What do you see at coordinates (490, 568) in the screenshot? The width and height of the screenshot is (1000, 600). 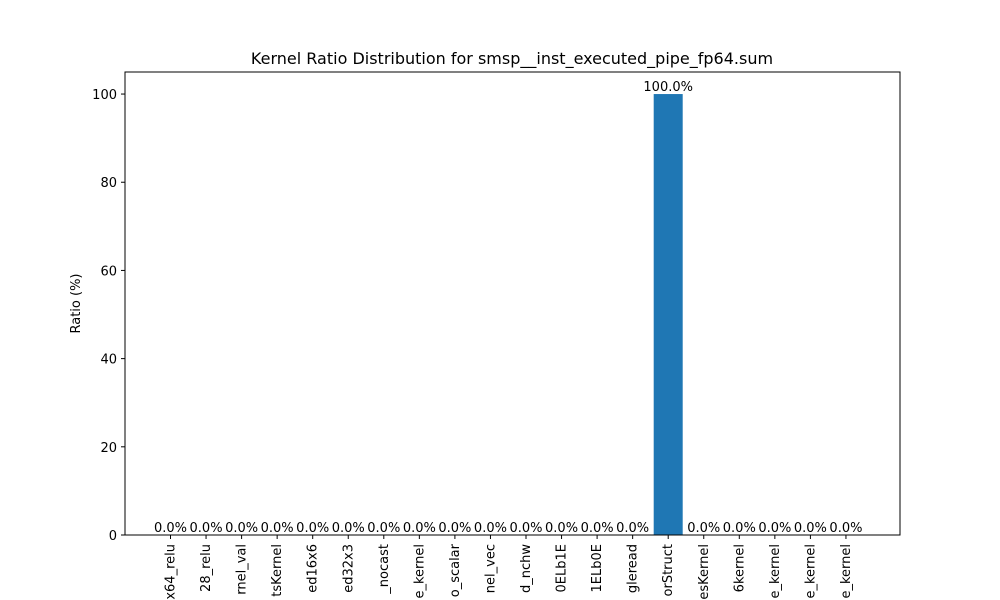 I see `x-tick-label: nel_vec` at bounding box center [490, 568].